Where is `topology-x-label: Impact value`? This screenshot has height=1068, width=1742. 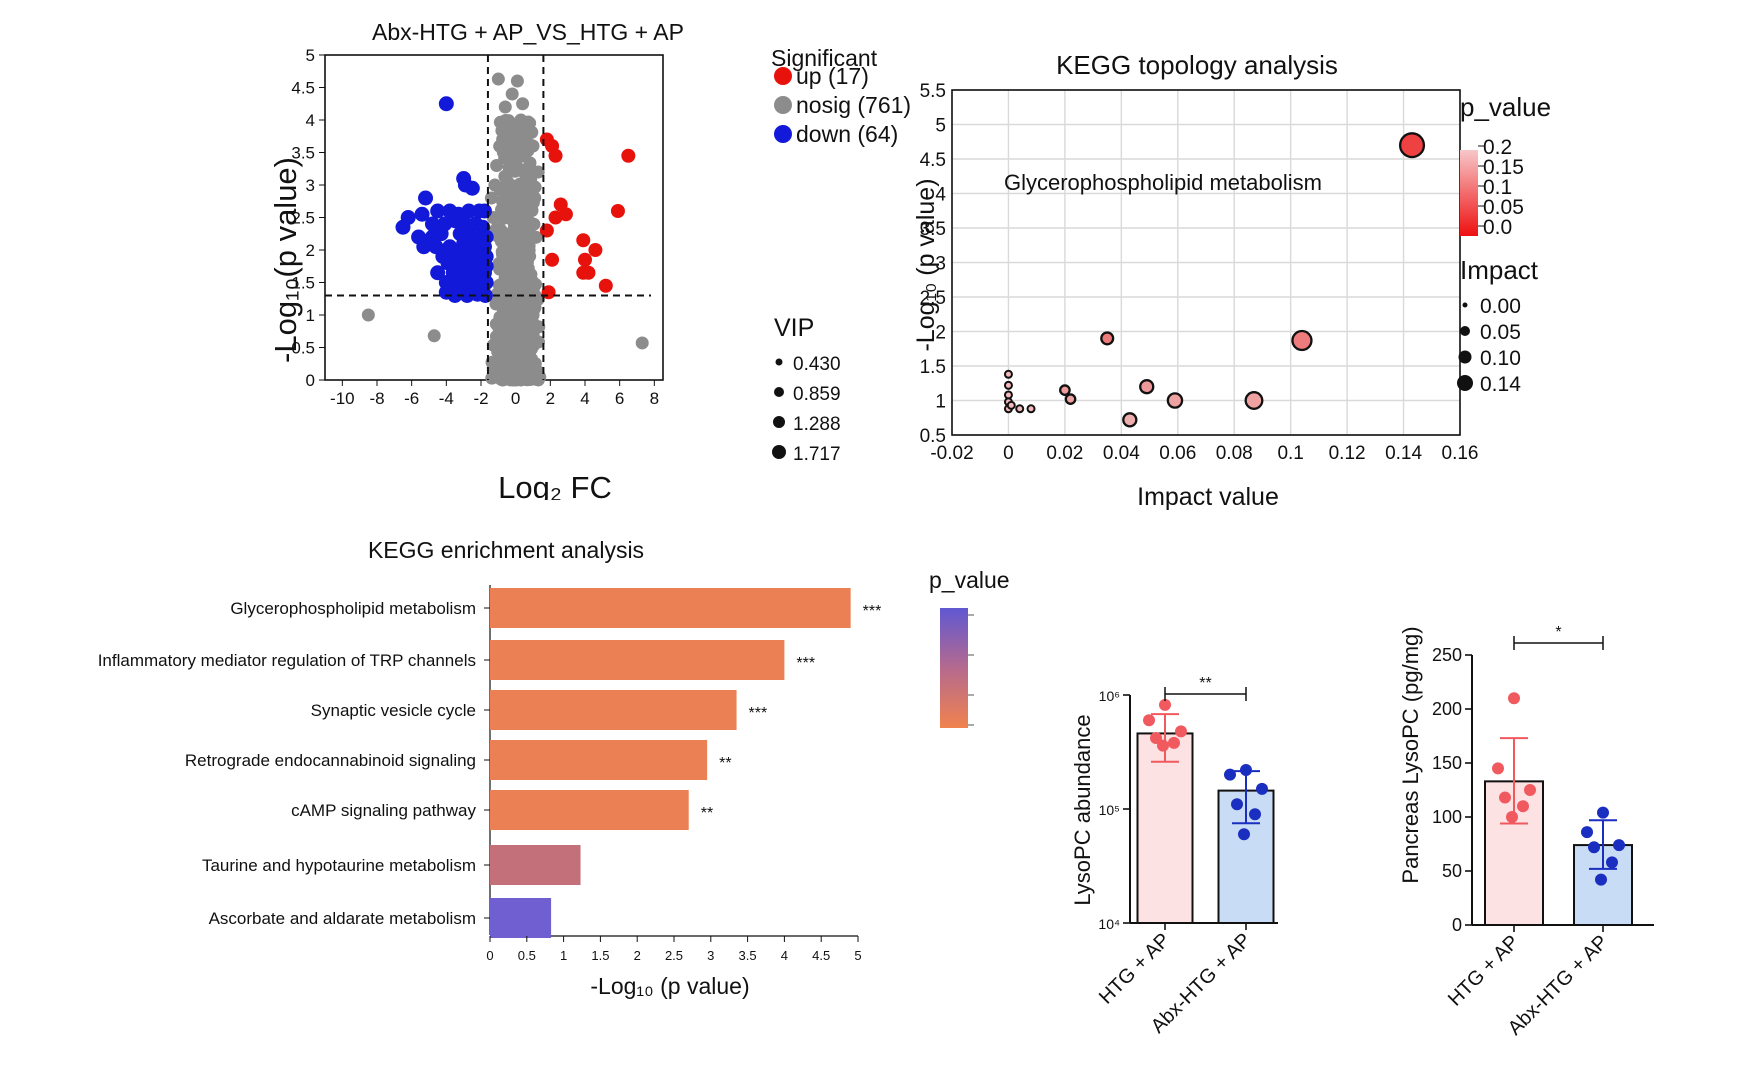
topology-x-label: Impact value is located at coordinates (1208, 497).